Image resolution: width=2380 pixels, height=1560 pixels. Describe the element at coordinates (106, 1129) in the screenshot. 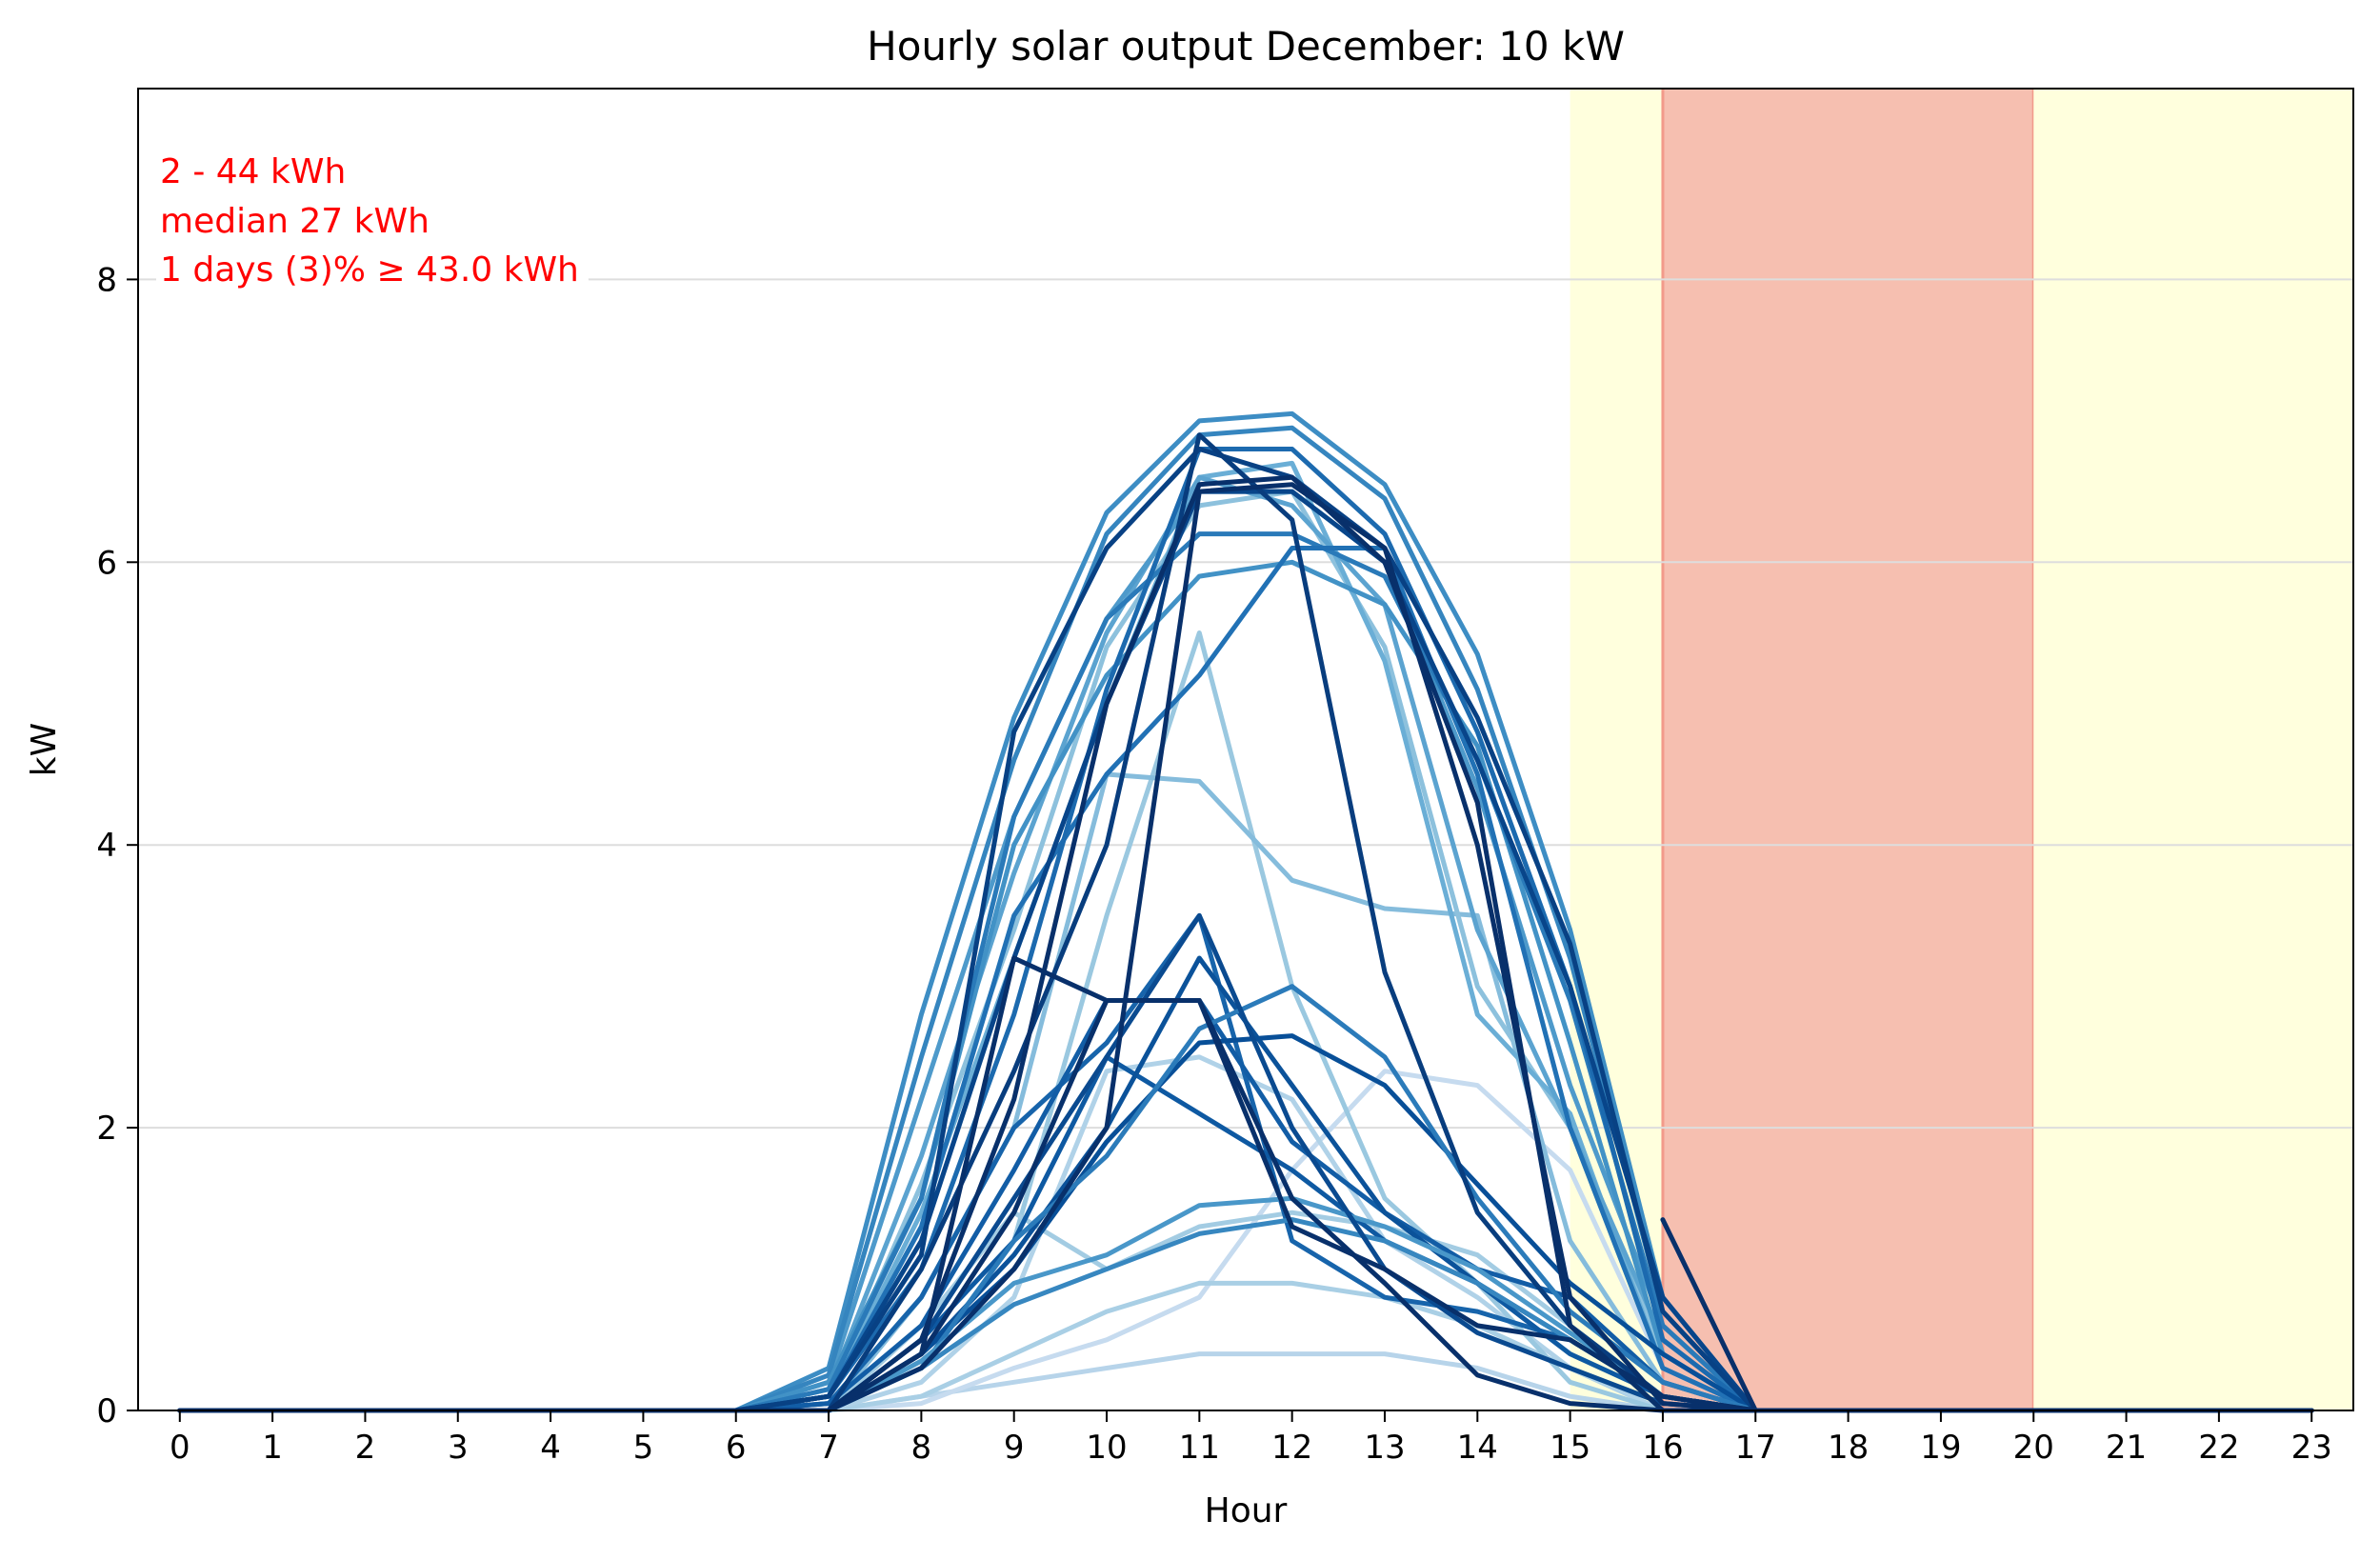

I see `y-tick-label-2: 2` at that location.